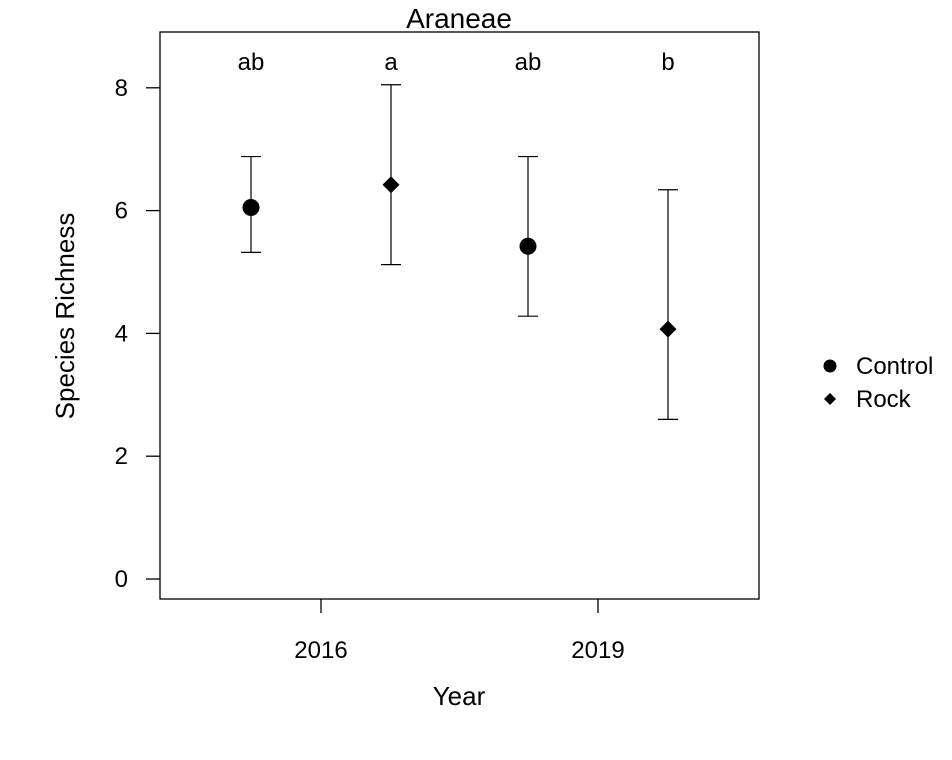  What do you see at coordinates (65, 316) in the screenshot?
I see `y-axis-title: Species Richness` at bounding box center [65, 316].